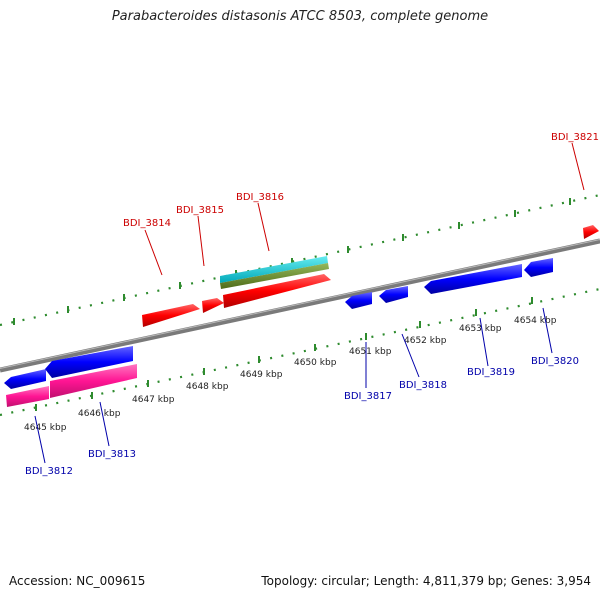 This screenshot has width=600, height=600. What do you see at coordinates (575, 137) in the screenshot?
I see `gene-label-BDI_3821: BDI_3821` at bounding box center [575, 137].